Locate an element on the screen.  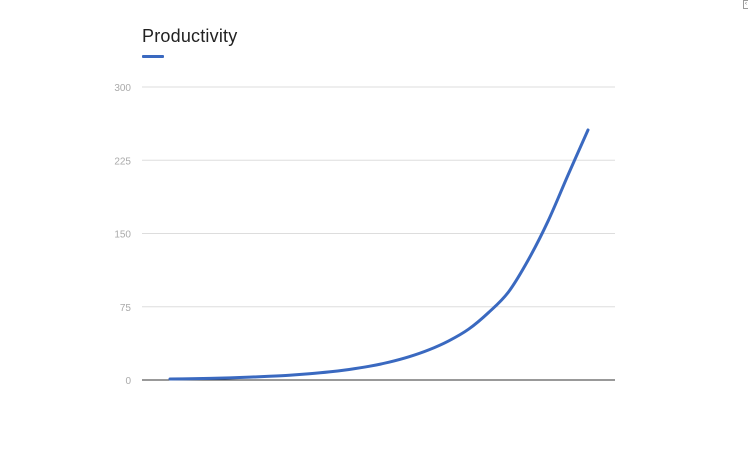
legend-swatch is located at coordinates (153, 56).